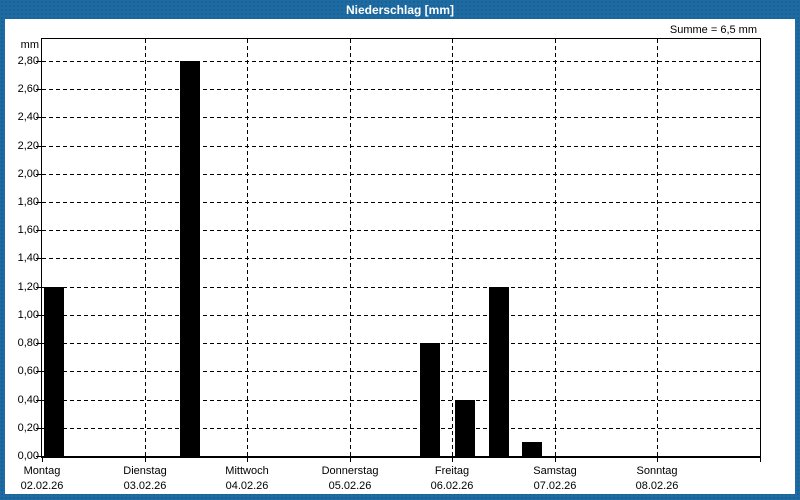  Describe the element at coordinates (452, 486) in the screenshot. I see `x-axis-date-label: 06.02.26` at that location.